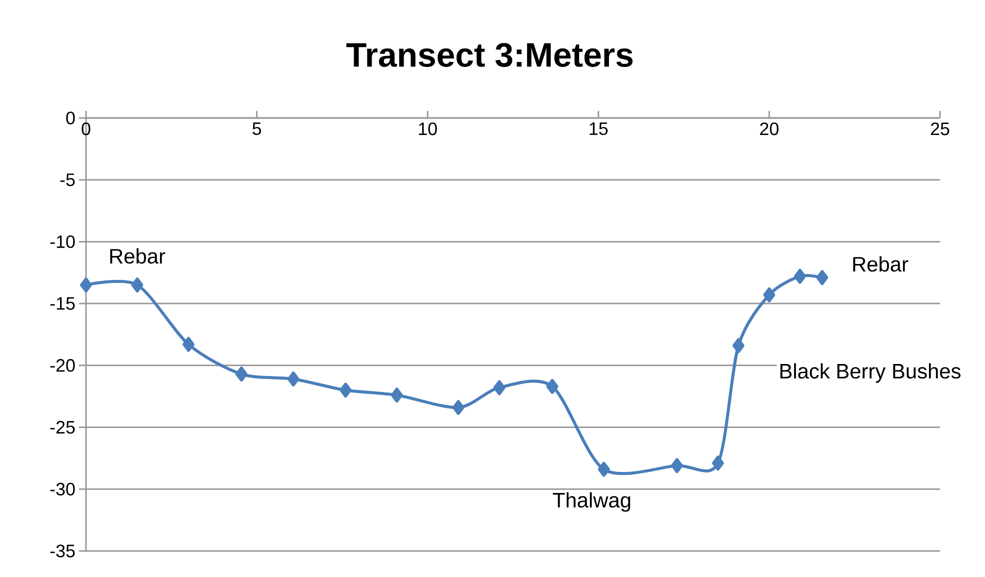 Image resolution: width=985 pixels, height=577 pixels. Describe the element at coordinates (489, 54) in the screenshot. I see `chart-title: Transect 3:Meters` at that location.